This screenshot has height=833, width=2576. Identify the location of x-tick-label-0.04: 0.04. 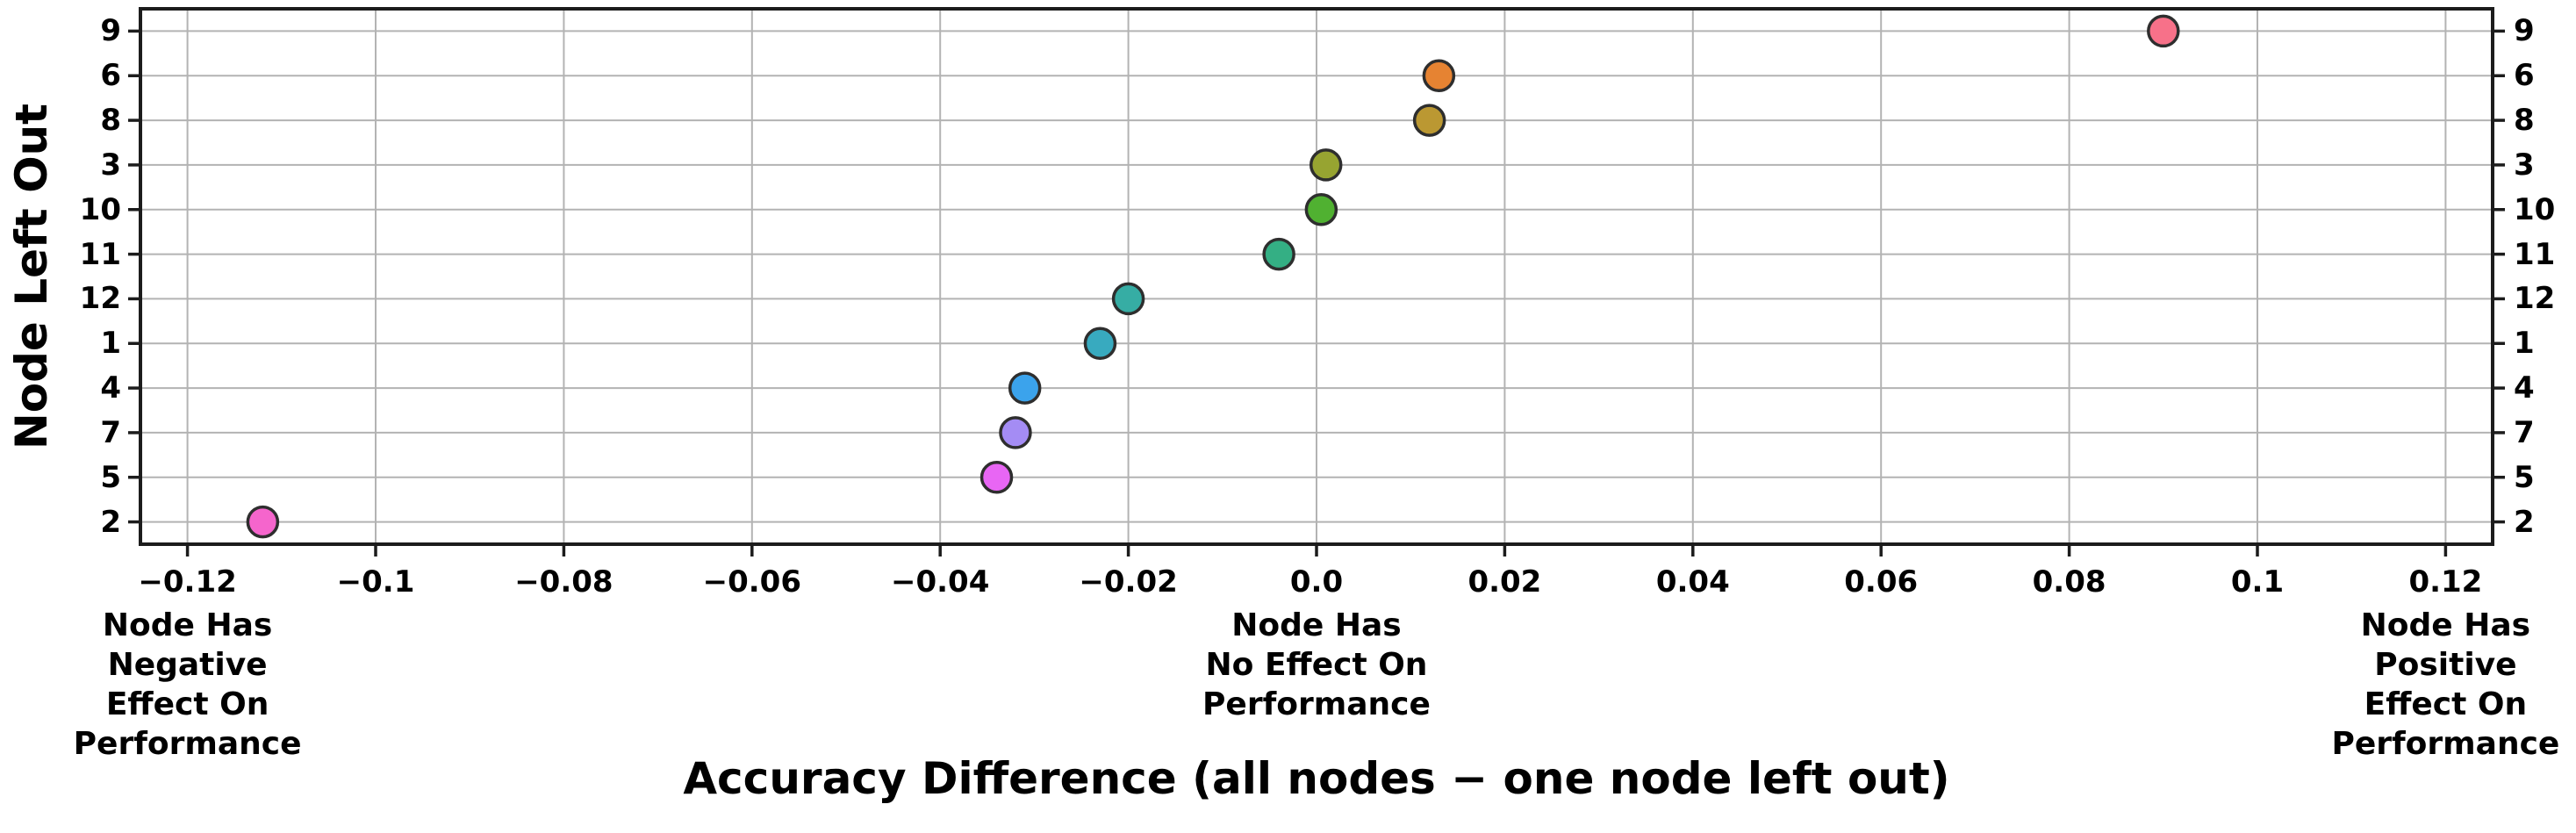
(1692, 582).